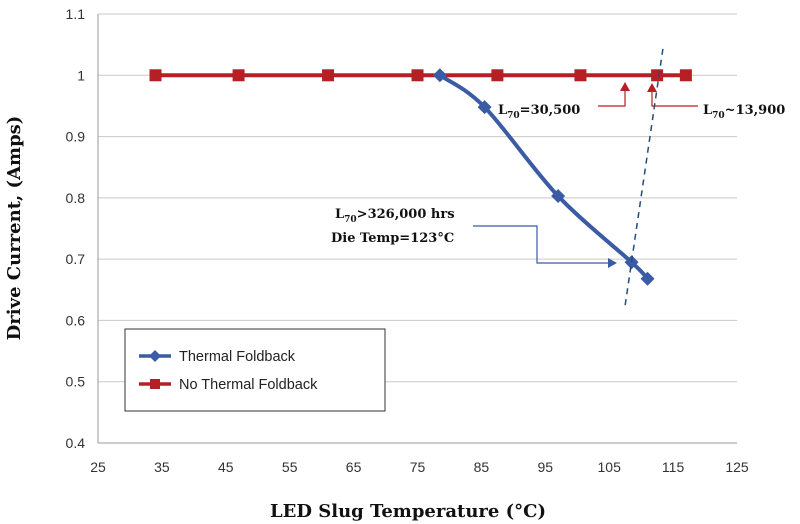 This screenshot has height=524, width=800. I want to click on x-tick-label: 85, so click(482, 467).